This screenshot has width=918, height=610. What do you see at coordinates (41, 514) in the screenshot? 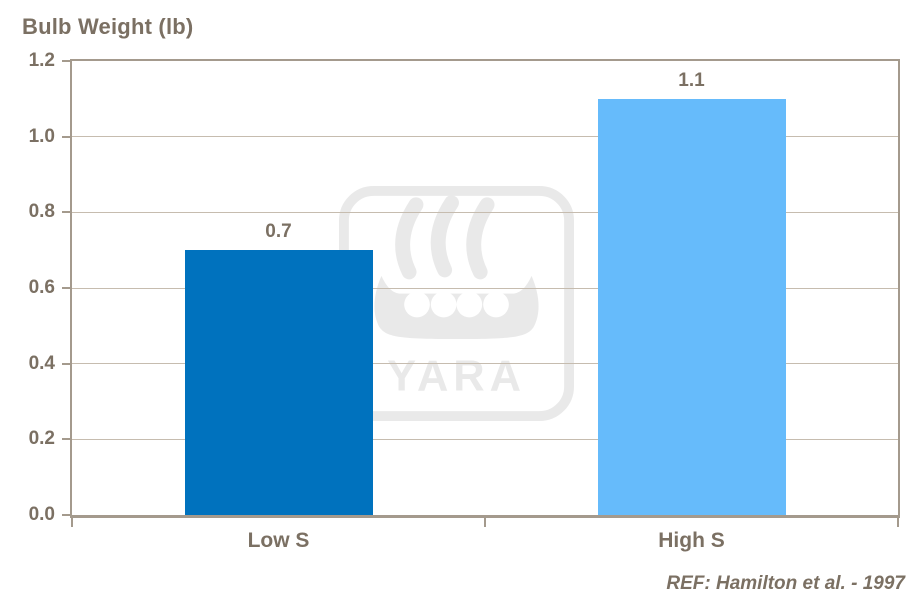
I see `y-axis-tick-label: 0.0` at bounding box center [41, 514].